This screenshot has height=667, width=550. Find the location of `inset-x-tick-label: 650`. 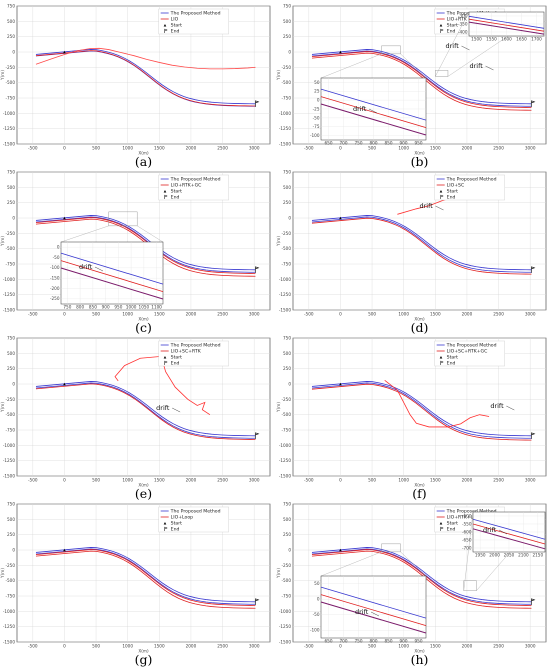

inset-x-tick-label: 650 is located at coordinates (329, 641).